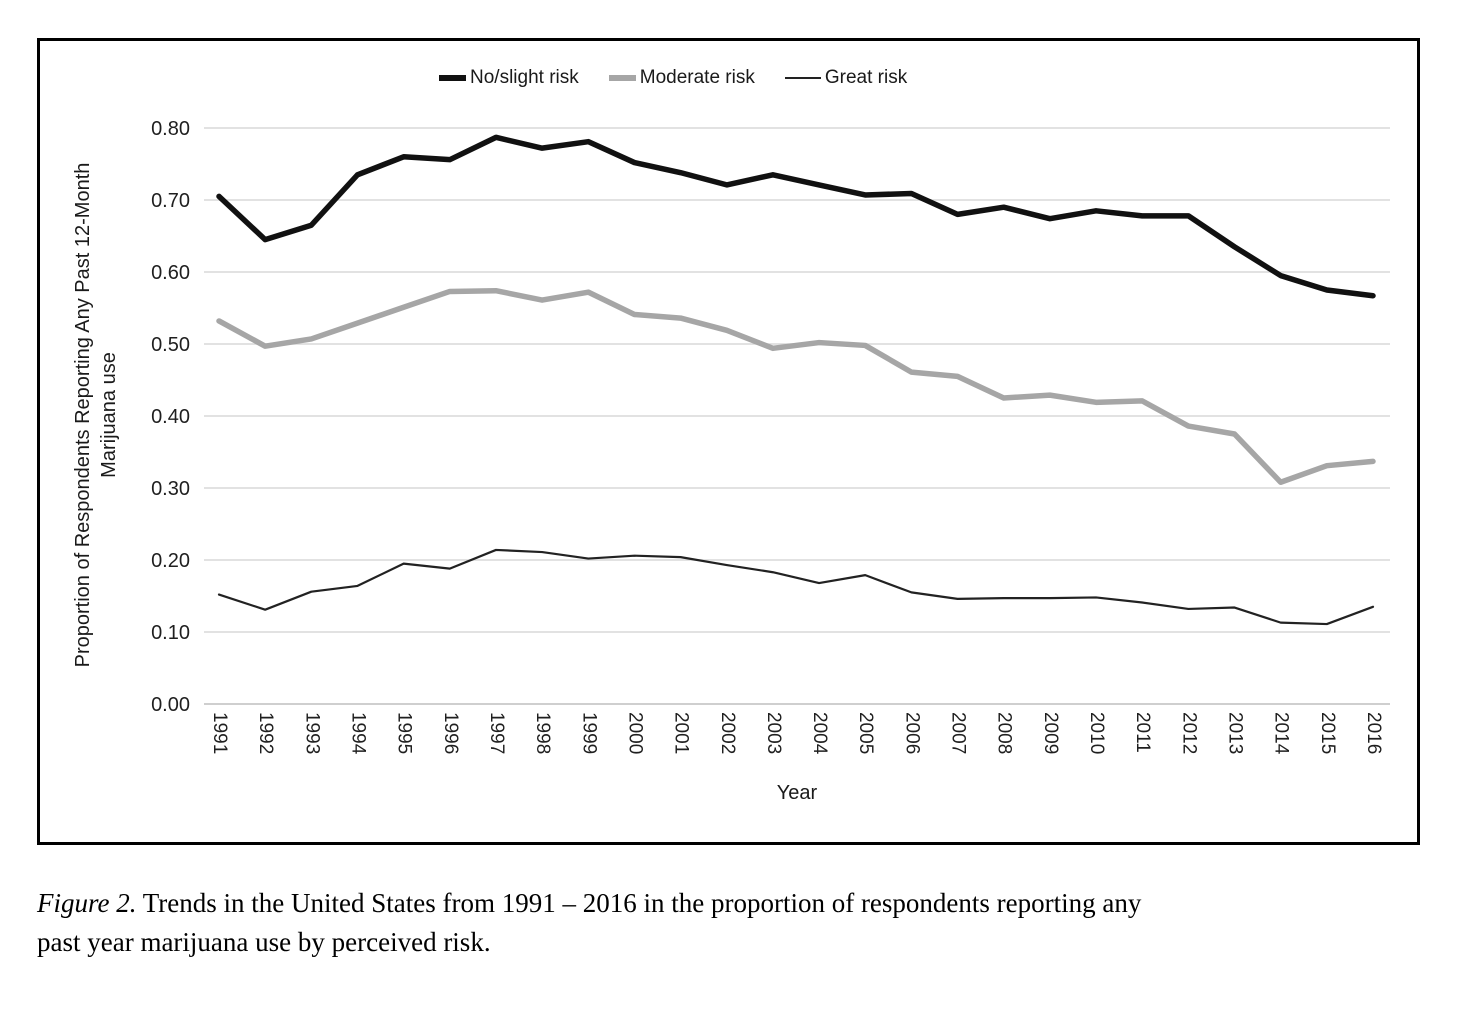 This screenshot has width=1482, height=1024. Describe the element at coordinates (311, 733) in the screenshot. I see `x-tick-label: 1993` at that location.